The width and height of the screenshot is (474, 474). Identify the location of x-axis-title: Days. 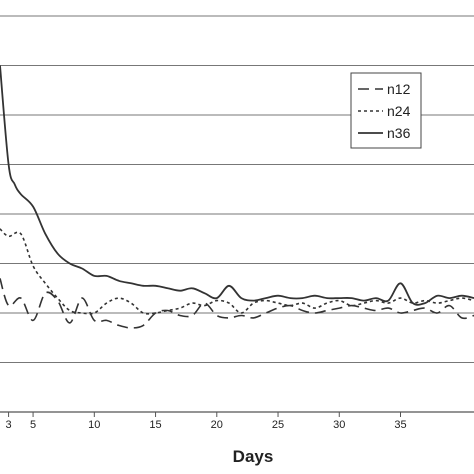
(253, 456).